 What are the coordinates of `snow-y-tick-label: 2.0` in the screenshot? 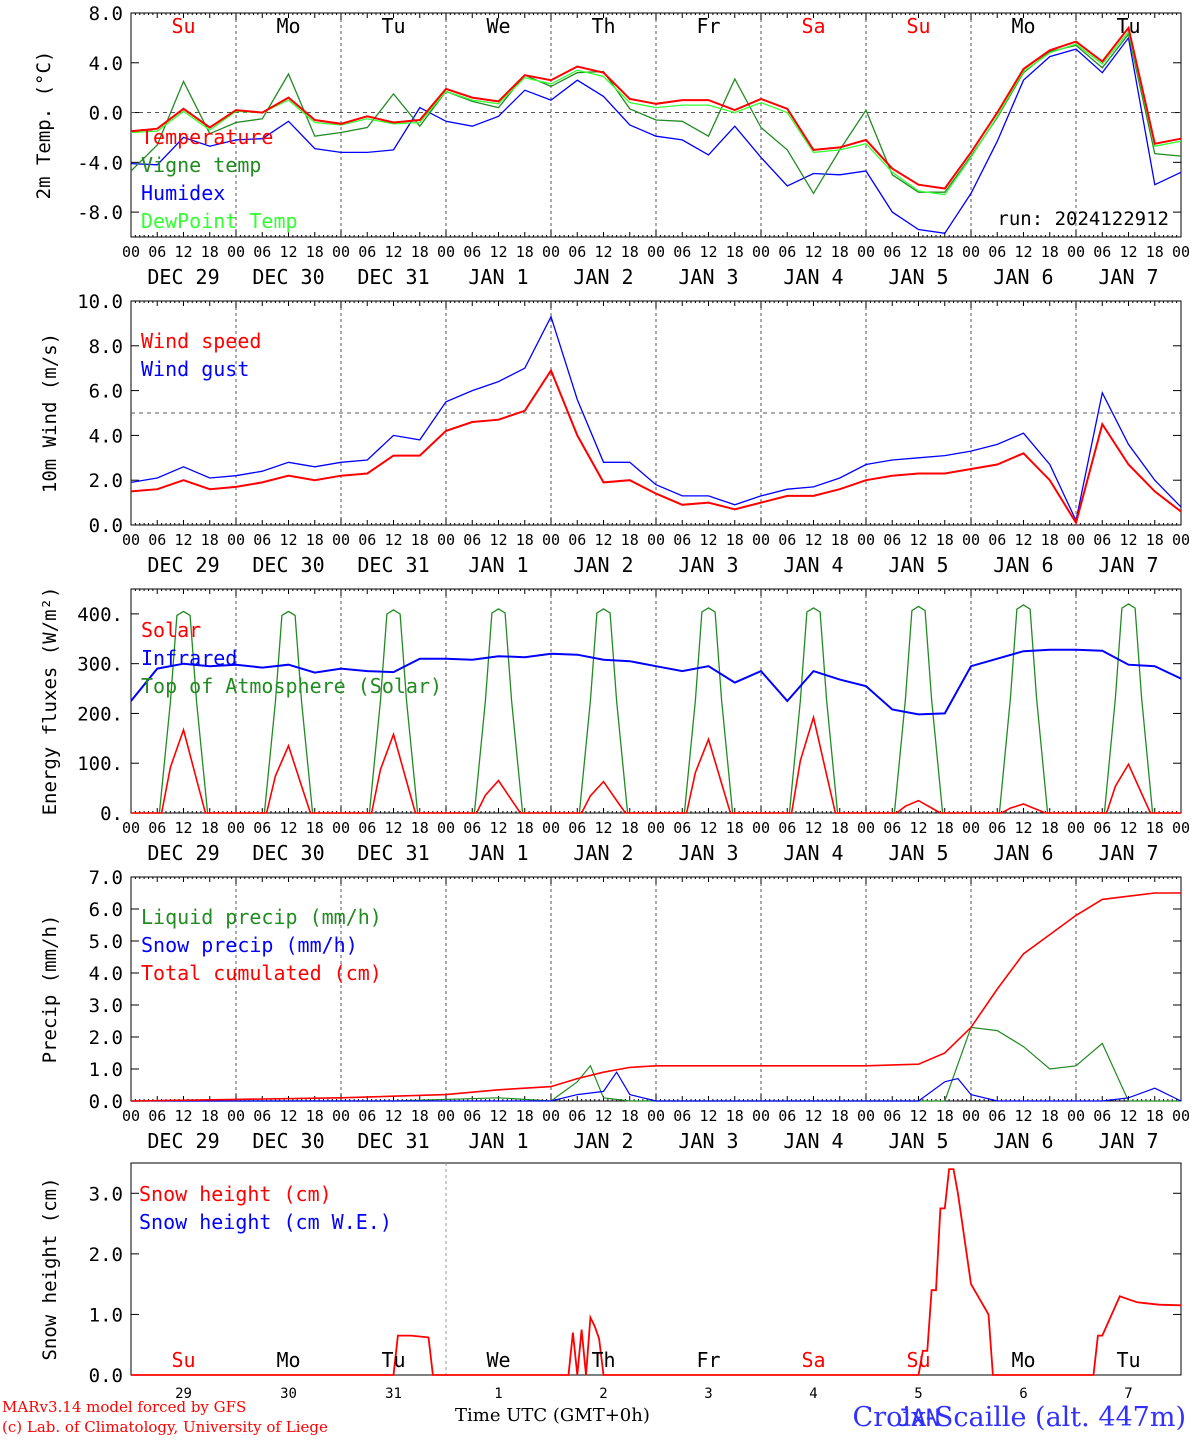 It's located at (106, 1255).